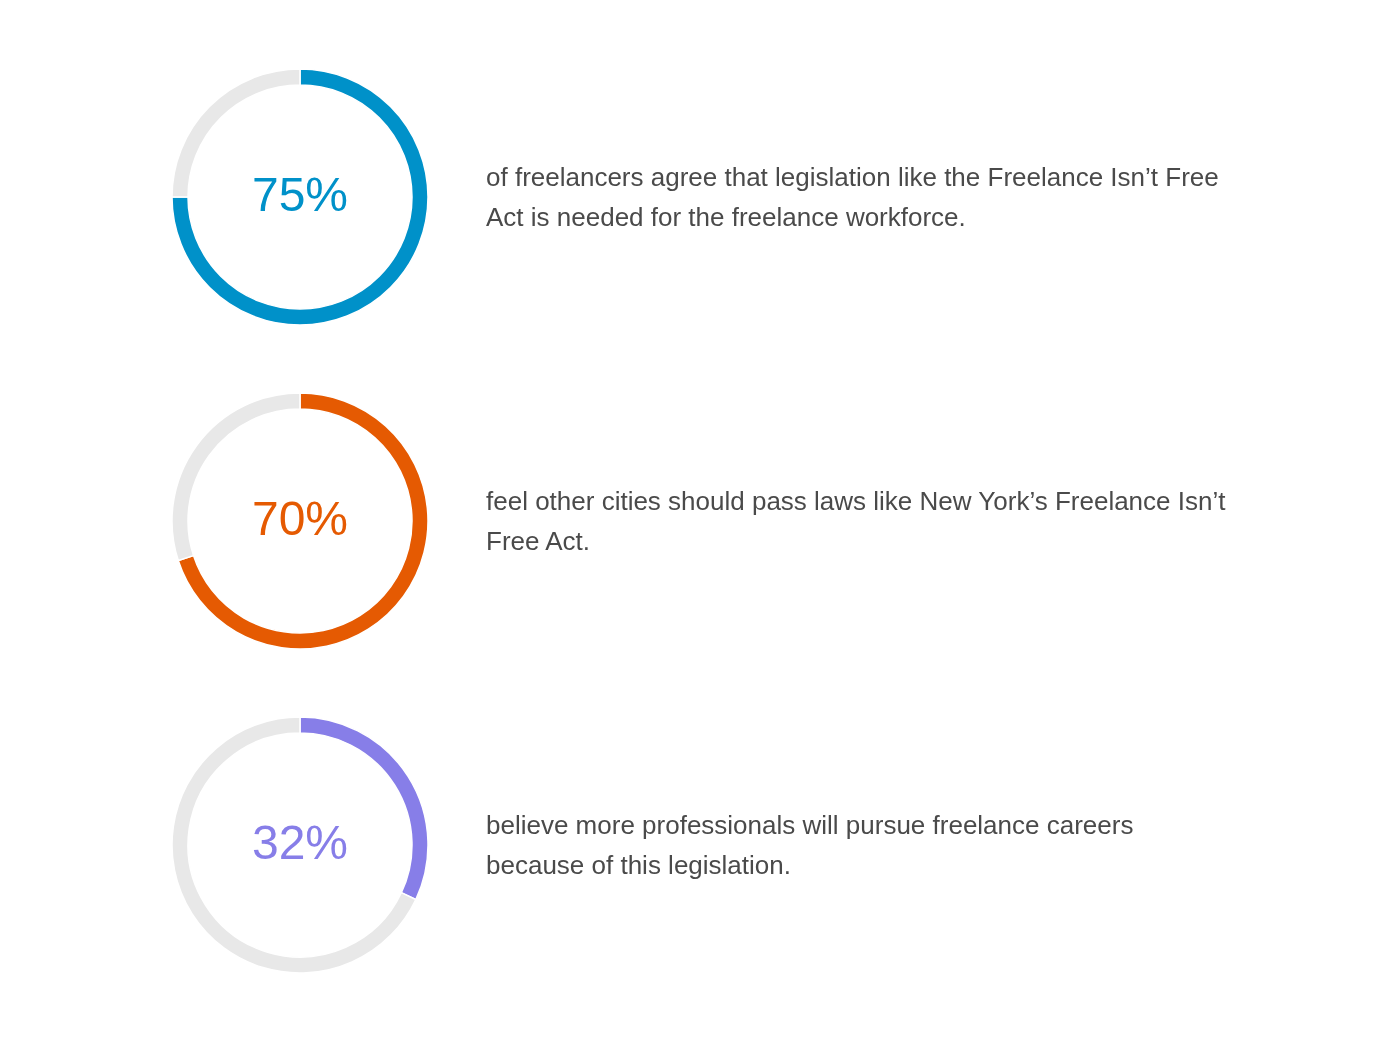  What do you see at coordinates (300, 518) in the screenshot?
I see `data-label: 70%` at bounding box center [300, 518].